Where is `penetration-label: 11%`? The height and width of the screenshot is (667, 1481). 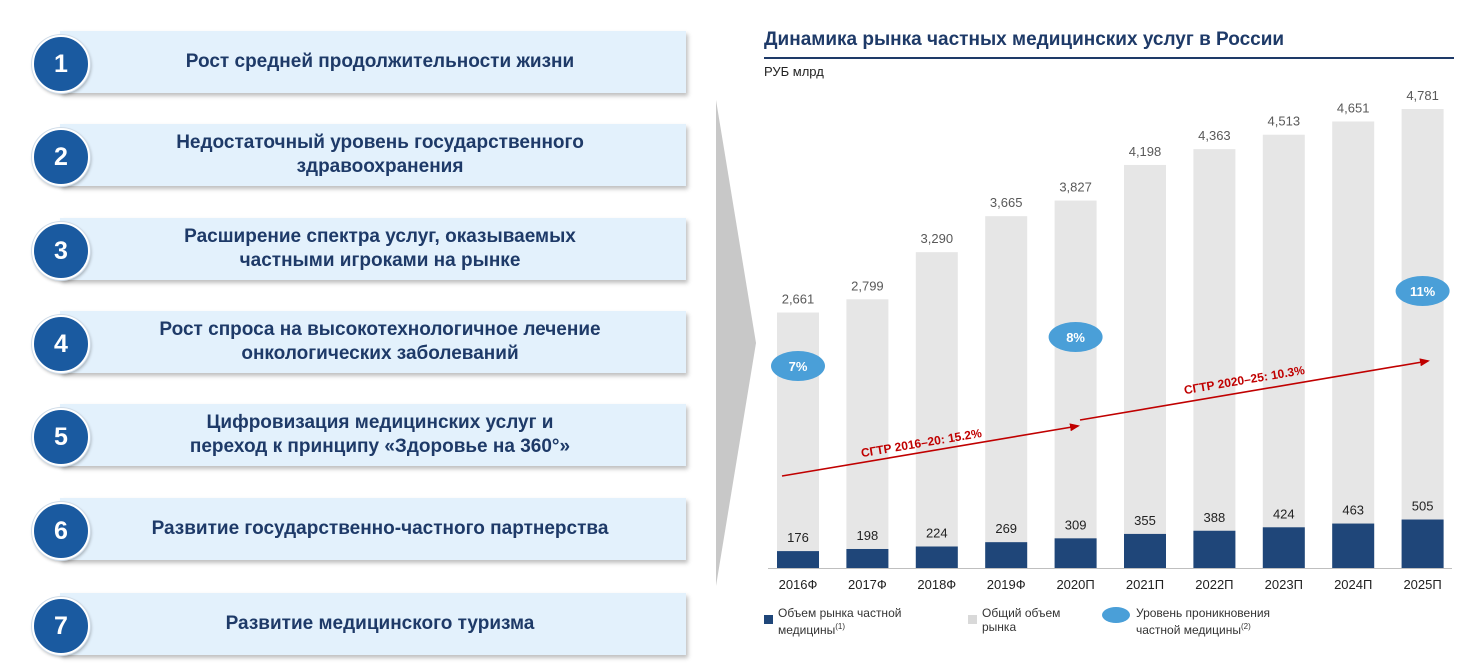 penetration-label: 11% is located at coordinates (1423, 291).